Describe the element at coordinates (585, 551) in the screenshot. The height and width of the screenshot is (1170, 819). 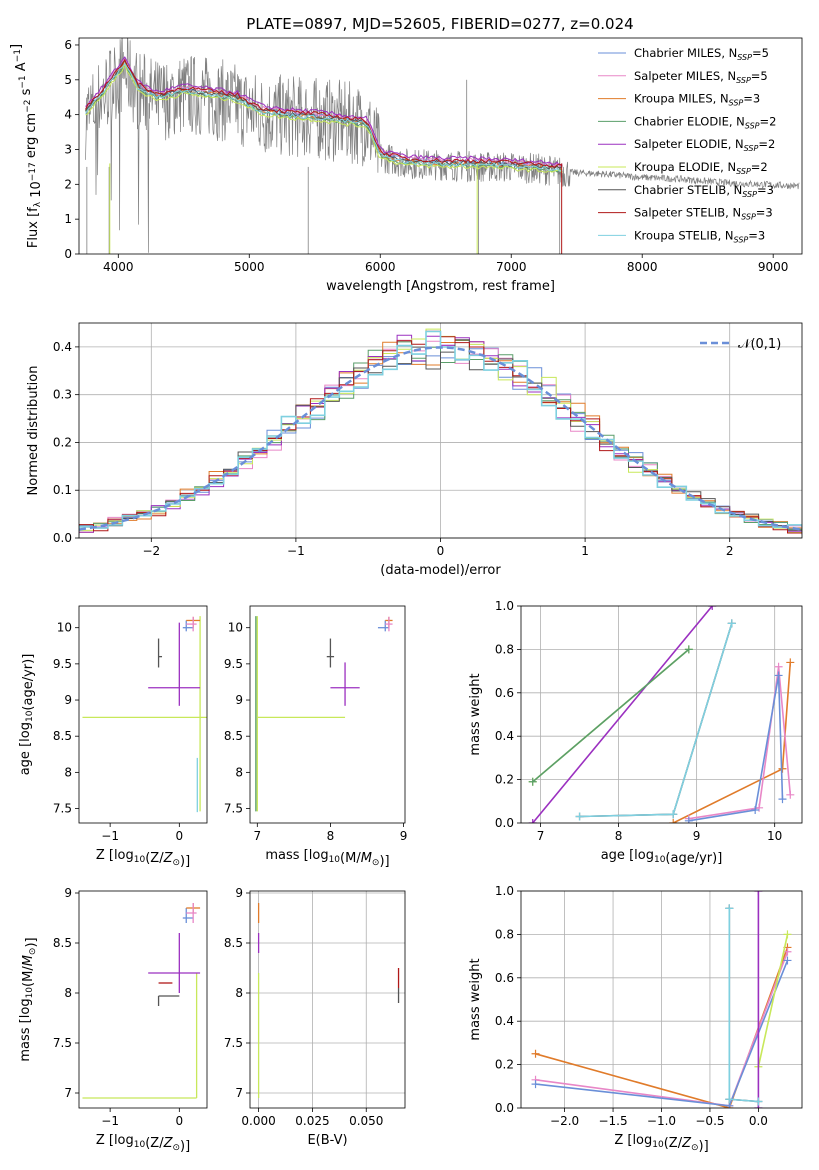
I see `x-tick-label: 1` at that location.